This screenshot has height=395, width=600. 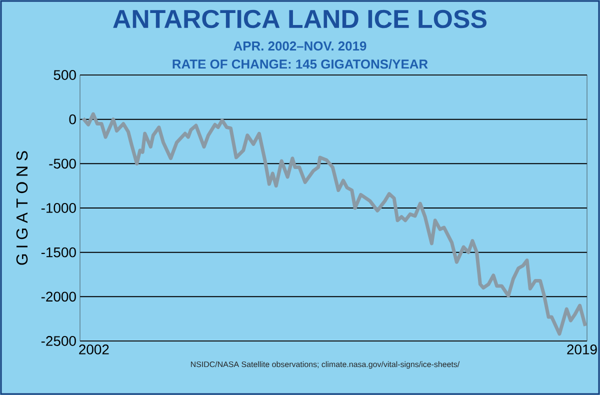 What do you see at coordinates (300, 64) in the screenshot?
I see `text: RATE OF CHANGE: 145 GIGATONS/YEAR` at bounding box center [300, 64].